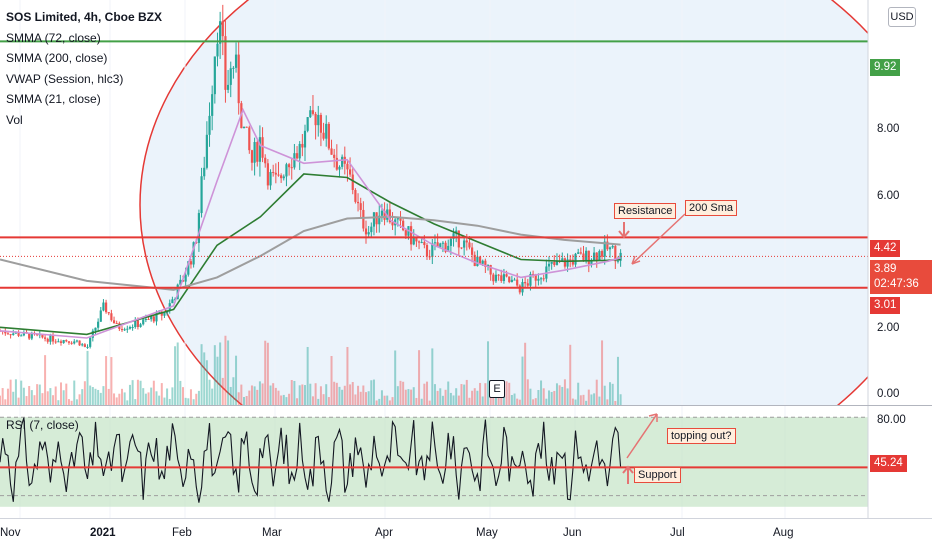 The image size is (932, 550). What do you see at coordinates (53, 99) in the screenshot?
I see `legend-smma21: SMMA (21, close)` at bounding box center [53, 99].